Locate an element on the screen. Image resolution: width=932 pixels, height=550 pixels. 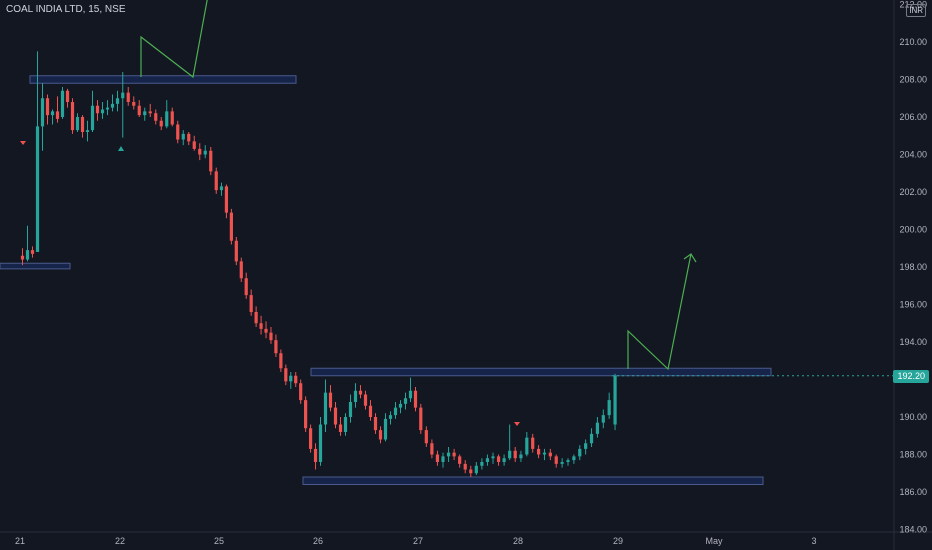
y-tick-label: 210.00 is located at coordinates (913, 42).